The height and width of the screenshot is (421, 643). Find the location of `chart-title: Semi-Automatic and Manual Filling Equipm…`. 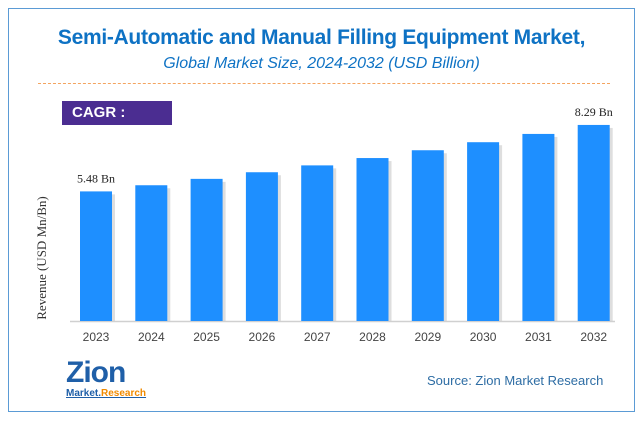

chart-title: Semi-Automatic and Manual Filling Equipm… is located at coordinates (321, 37).